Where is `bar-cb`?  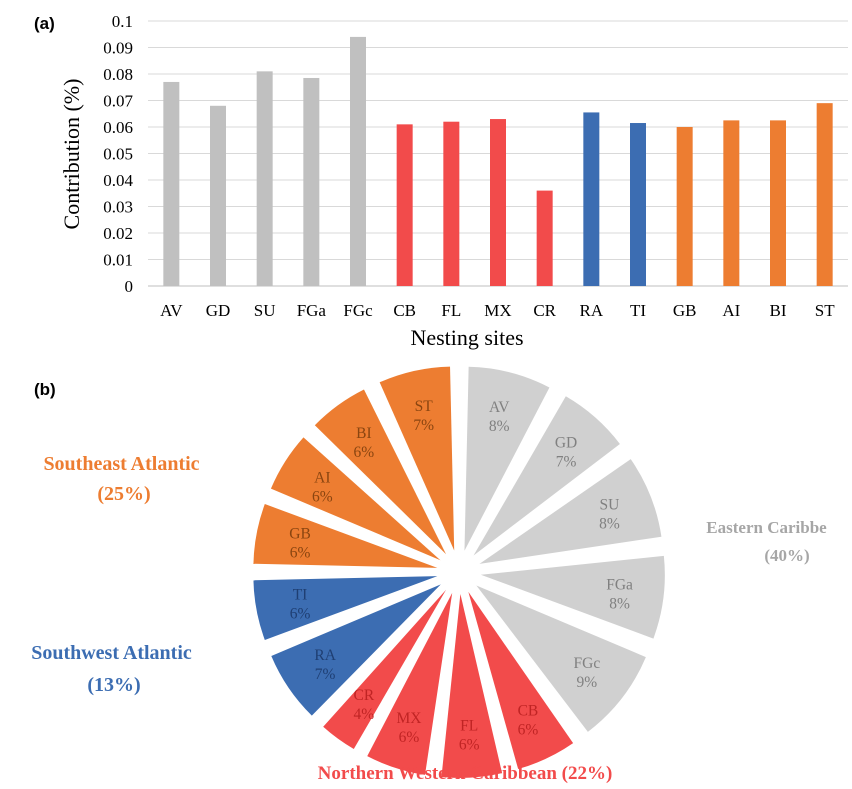
bar-cb is located at coordinates (405, 205).